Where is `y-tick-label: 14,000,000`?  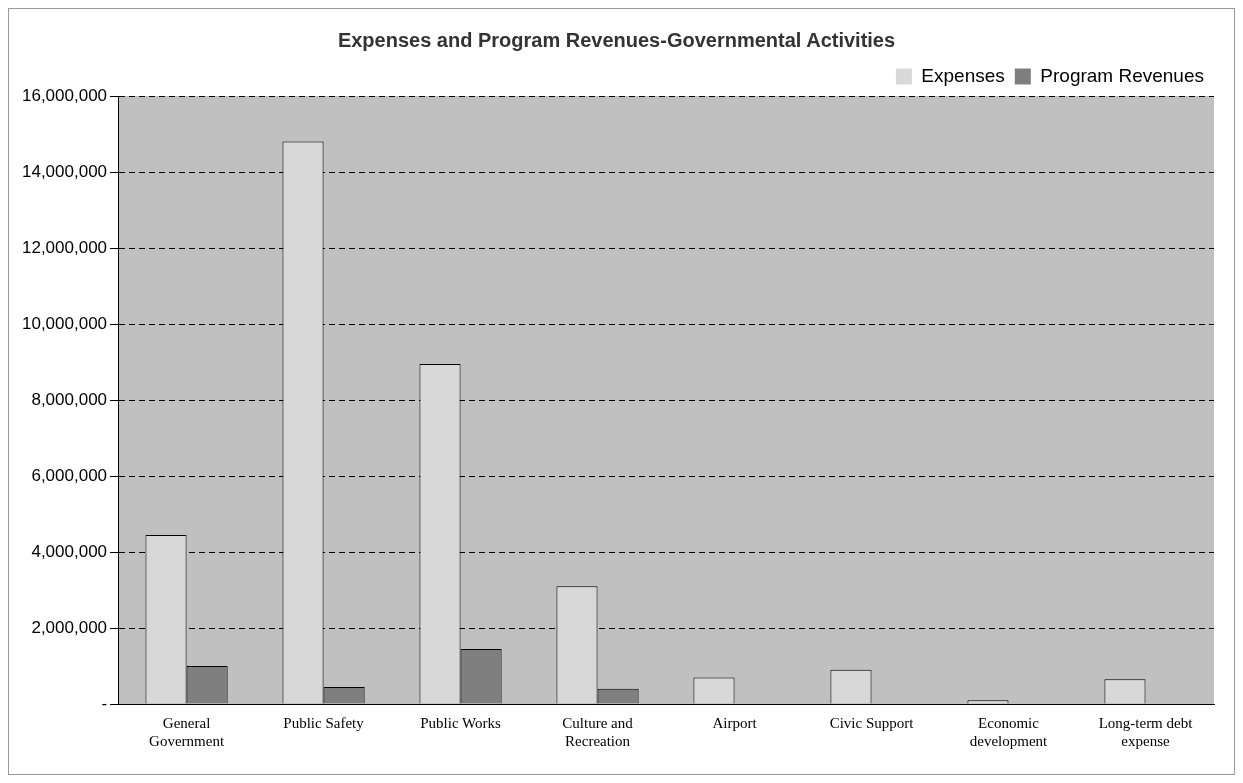
y-tick-label: 14,000,000 is located at coordinates (64, 171).